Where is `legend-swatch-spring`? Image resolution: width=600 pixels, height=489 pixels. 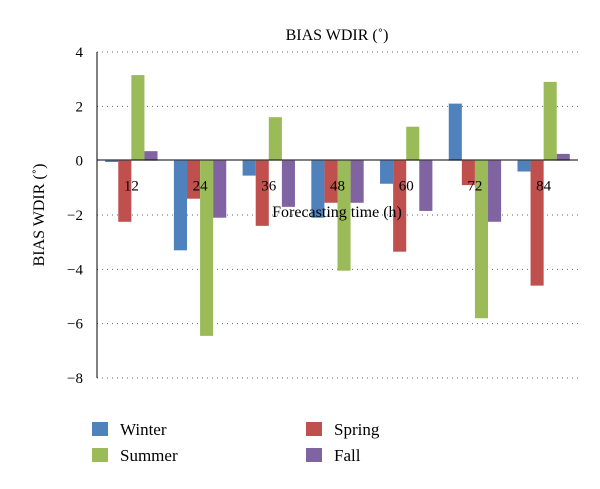
legend-swatch-spring is located at coordinates (314, 429).